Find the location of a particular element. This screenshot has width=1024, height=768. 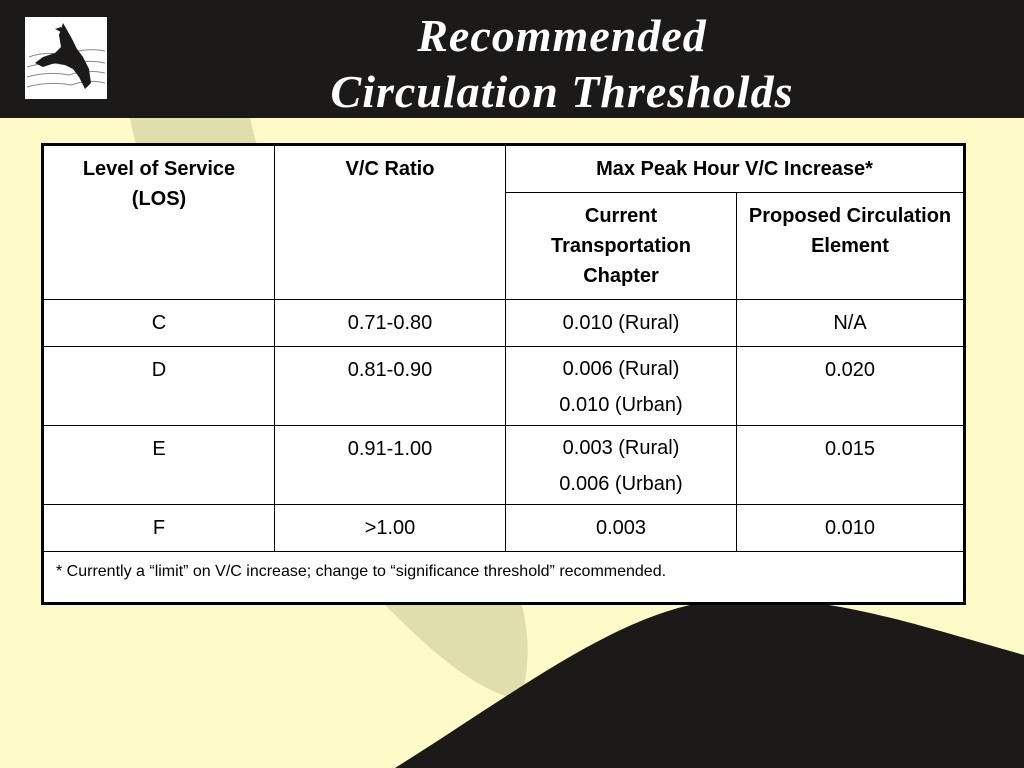

cell-los: E is located at coordinates (158, 465).